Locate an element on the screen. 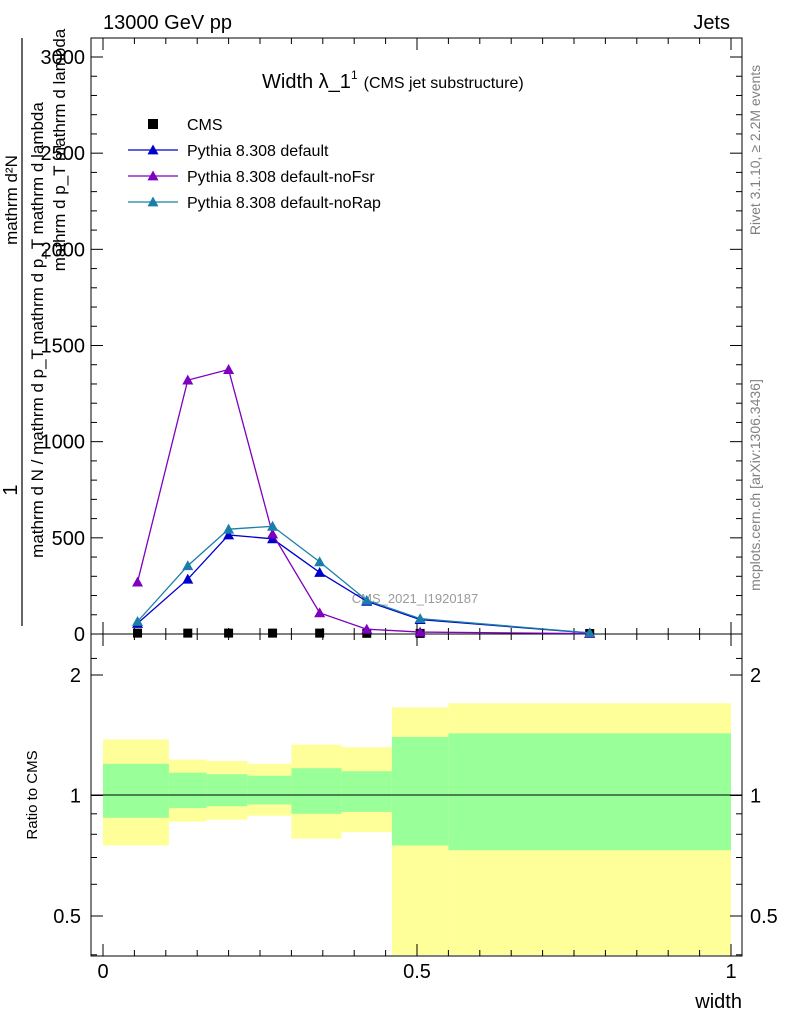  ylabel-numerator-2: mathrm d²N is located at coordinates (11, 200).